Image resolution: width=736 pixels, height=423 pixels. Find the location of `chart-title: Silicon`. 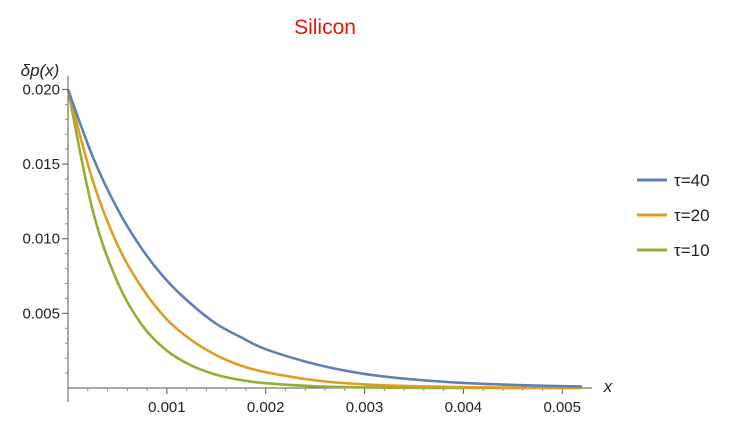

chart-title: Silicon is located at coordinates (325, 27).